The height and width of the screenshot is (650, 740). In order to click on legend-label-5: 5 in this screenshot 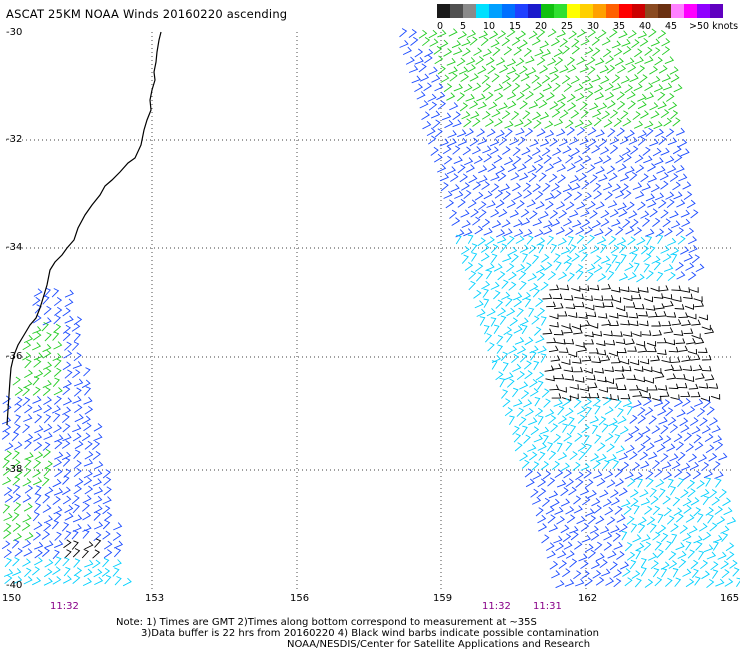, I will do `click(463, 26)`.